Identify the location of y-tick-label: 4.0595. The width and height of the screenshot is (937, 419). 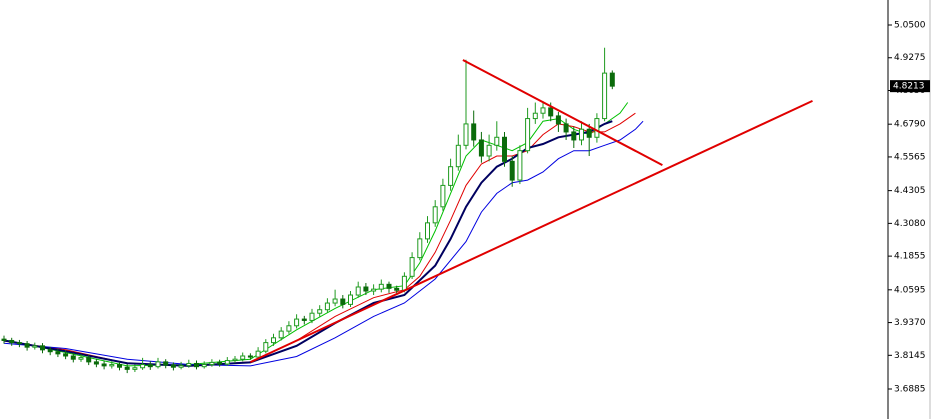
(910, 290).